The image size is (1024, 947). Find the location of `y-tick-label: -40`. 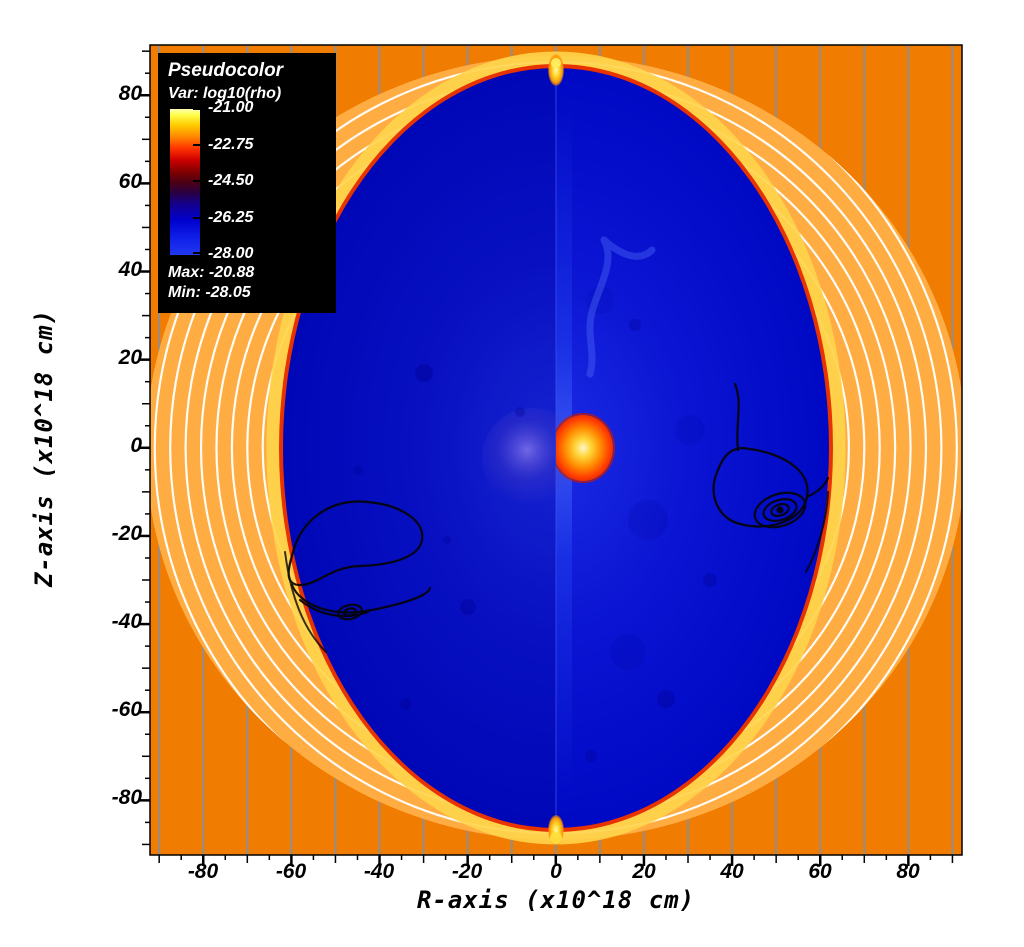

y-tick-label: -40 is located at coordinates (126, 621).